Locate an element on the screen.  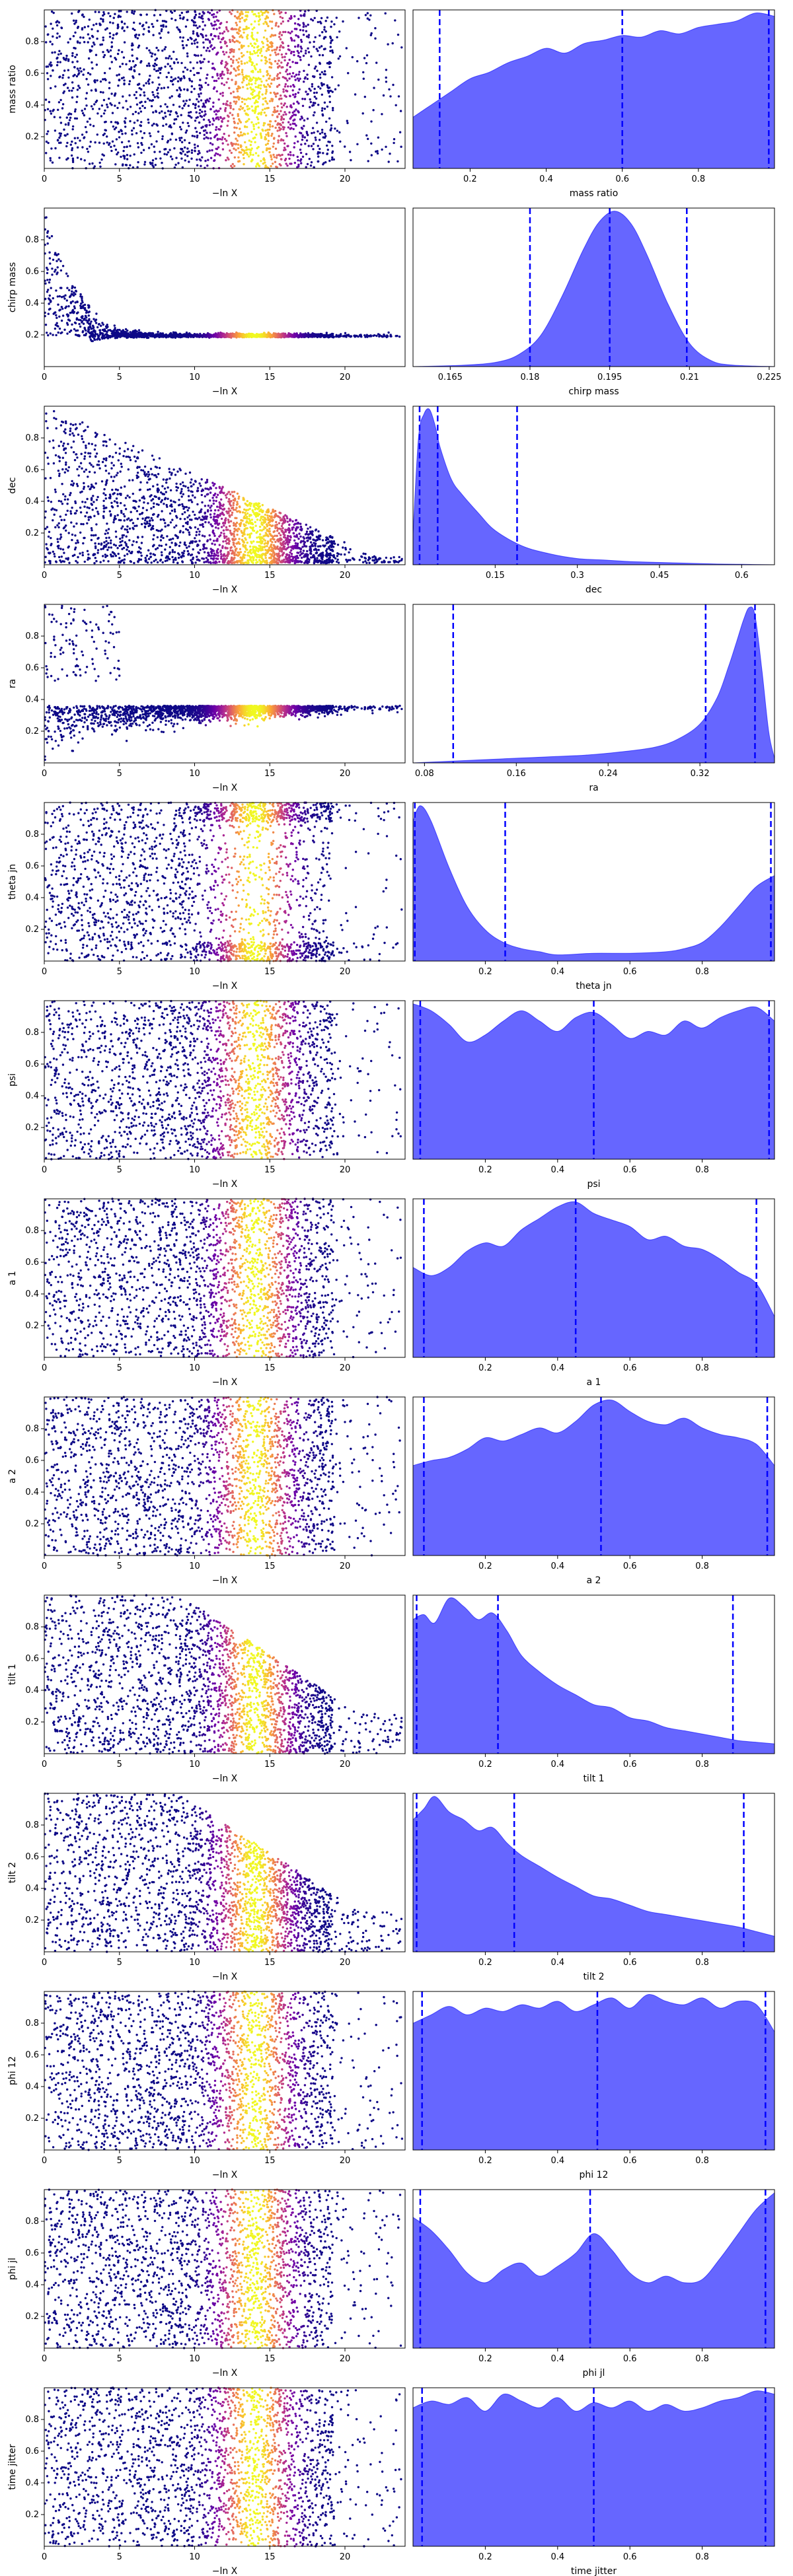
scatter-y-axis-label: chirp mass is located at coordinates (12, 287).